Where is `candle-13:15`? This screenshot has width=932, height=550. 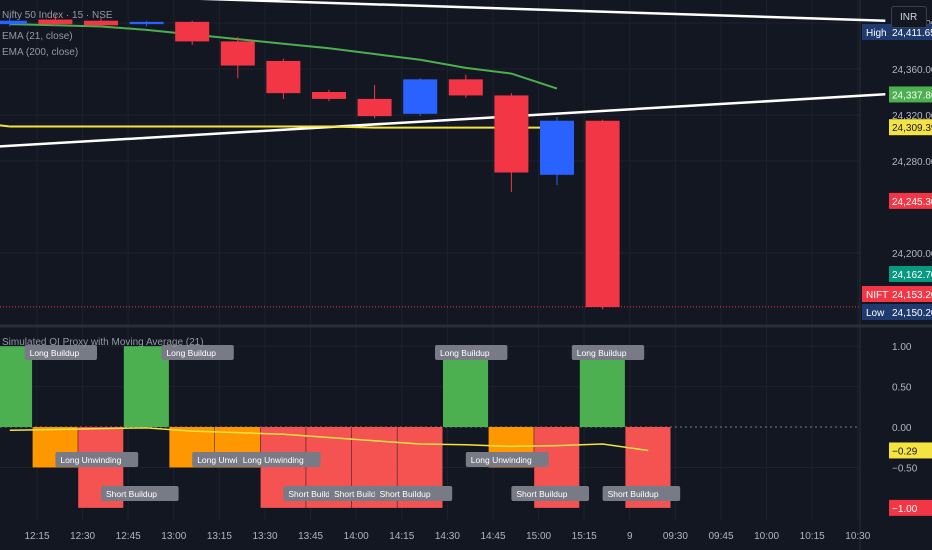 candle-13:15 is located at coordinates (237, 53).